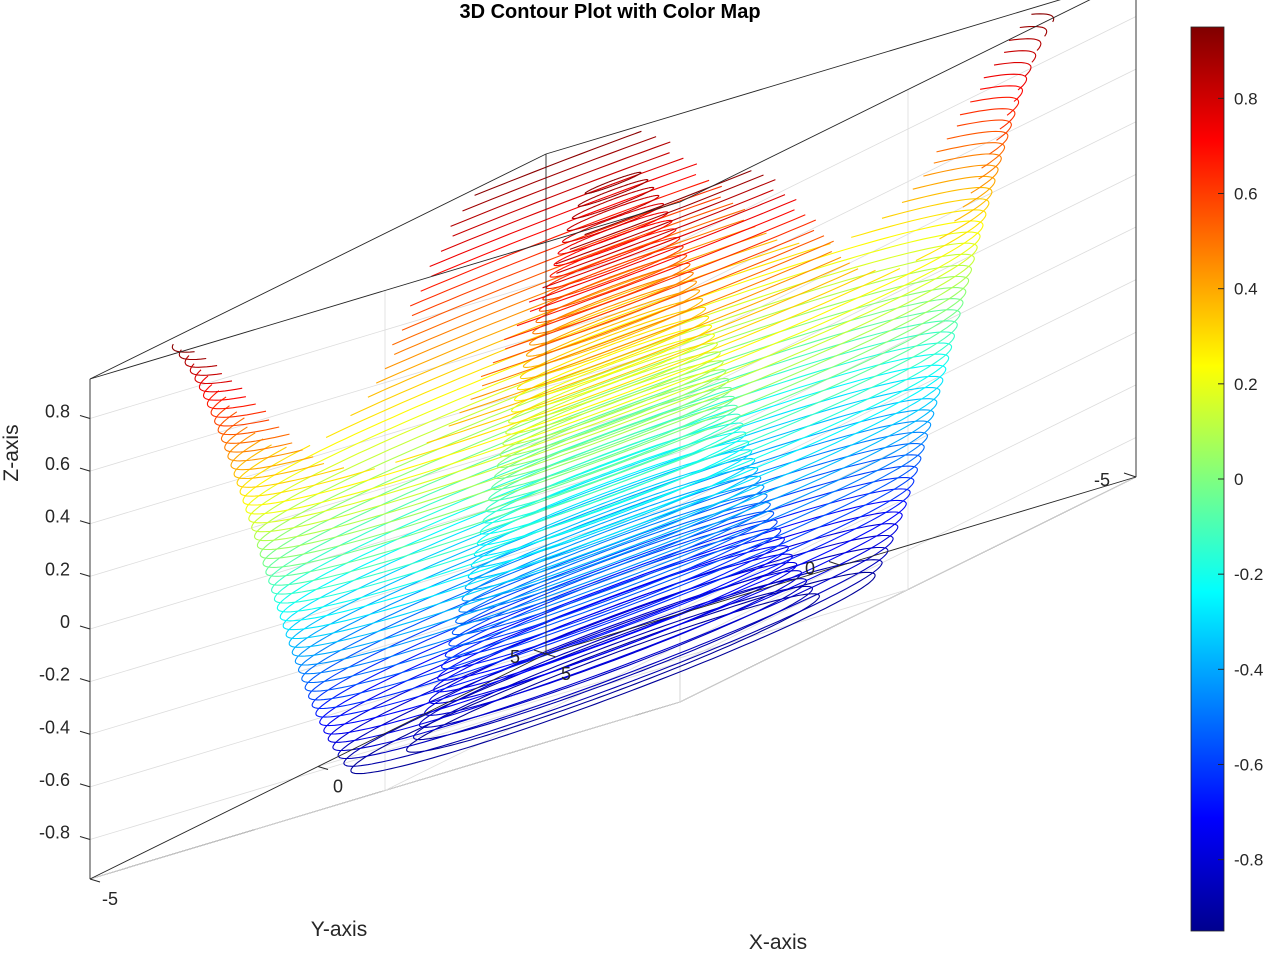  I want to click on colorbar-tick-label: -0.6, so click(1248, 764).